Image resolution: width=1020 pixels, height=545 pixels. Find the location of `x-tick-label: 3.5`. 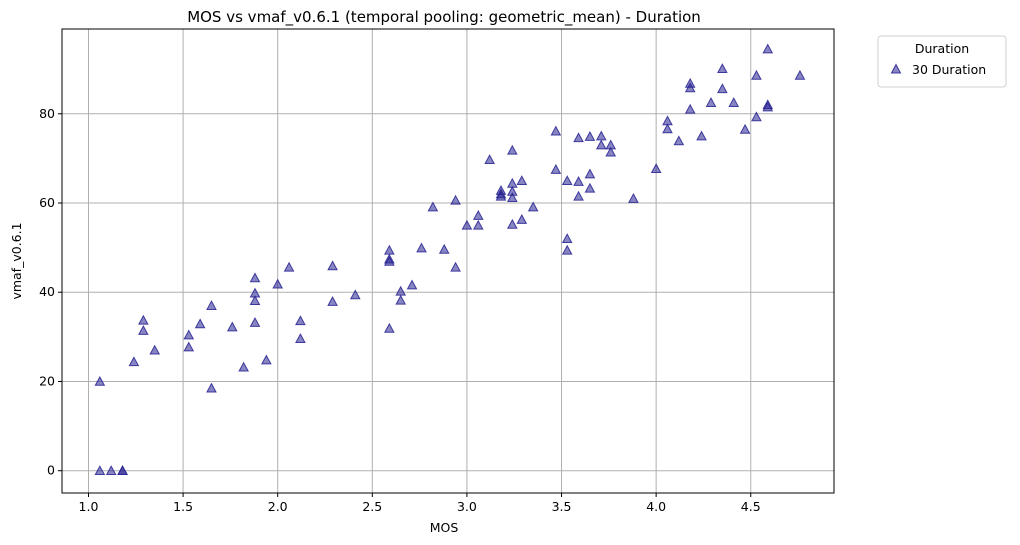

x-tick-label: 3.5 is located at coordinates (562, 506).